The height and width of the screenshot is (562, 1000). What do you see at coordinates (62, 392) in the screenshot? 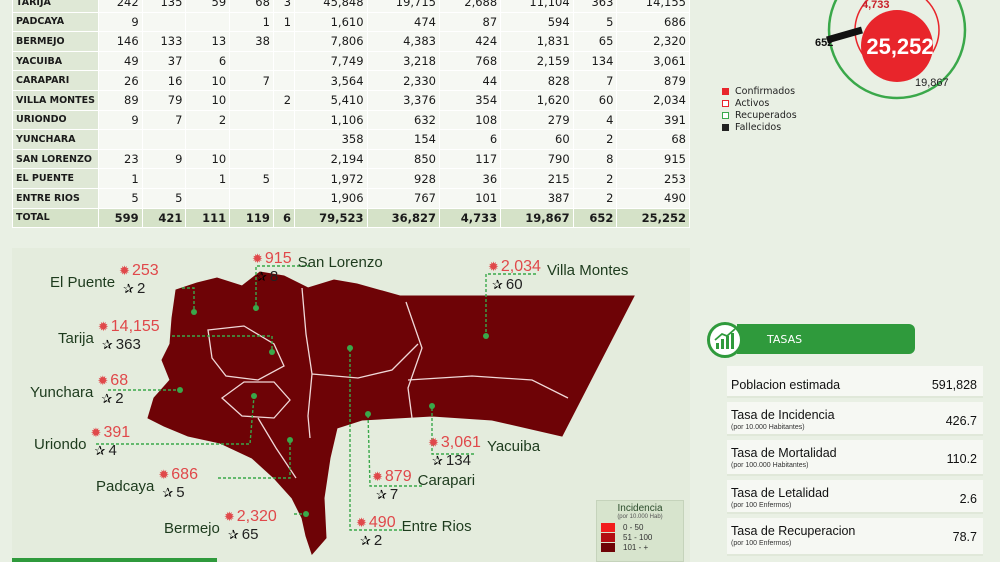
I see `place-name: Yunchara` at bounding box center [62, 392].